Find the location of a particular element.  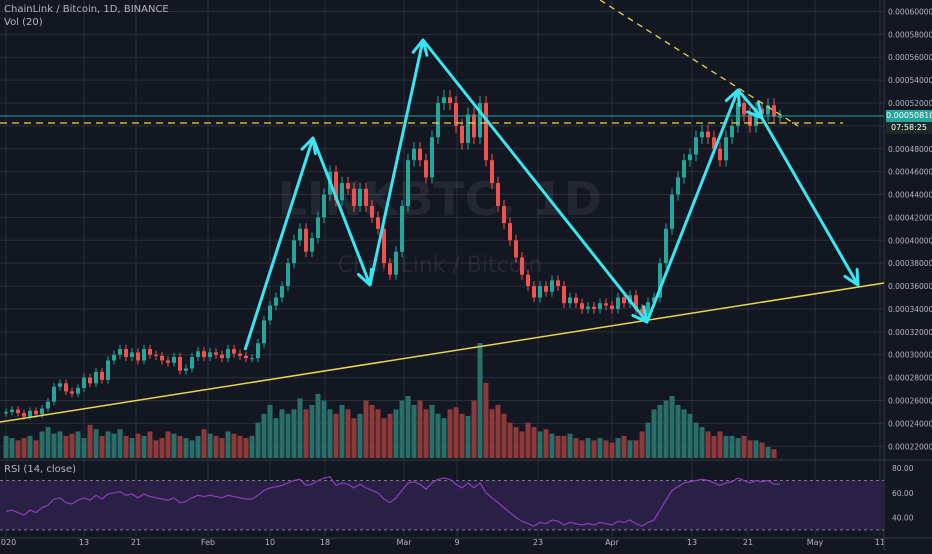

time-tick-label: Mar is located at coordinates (404, 542).